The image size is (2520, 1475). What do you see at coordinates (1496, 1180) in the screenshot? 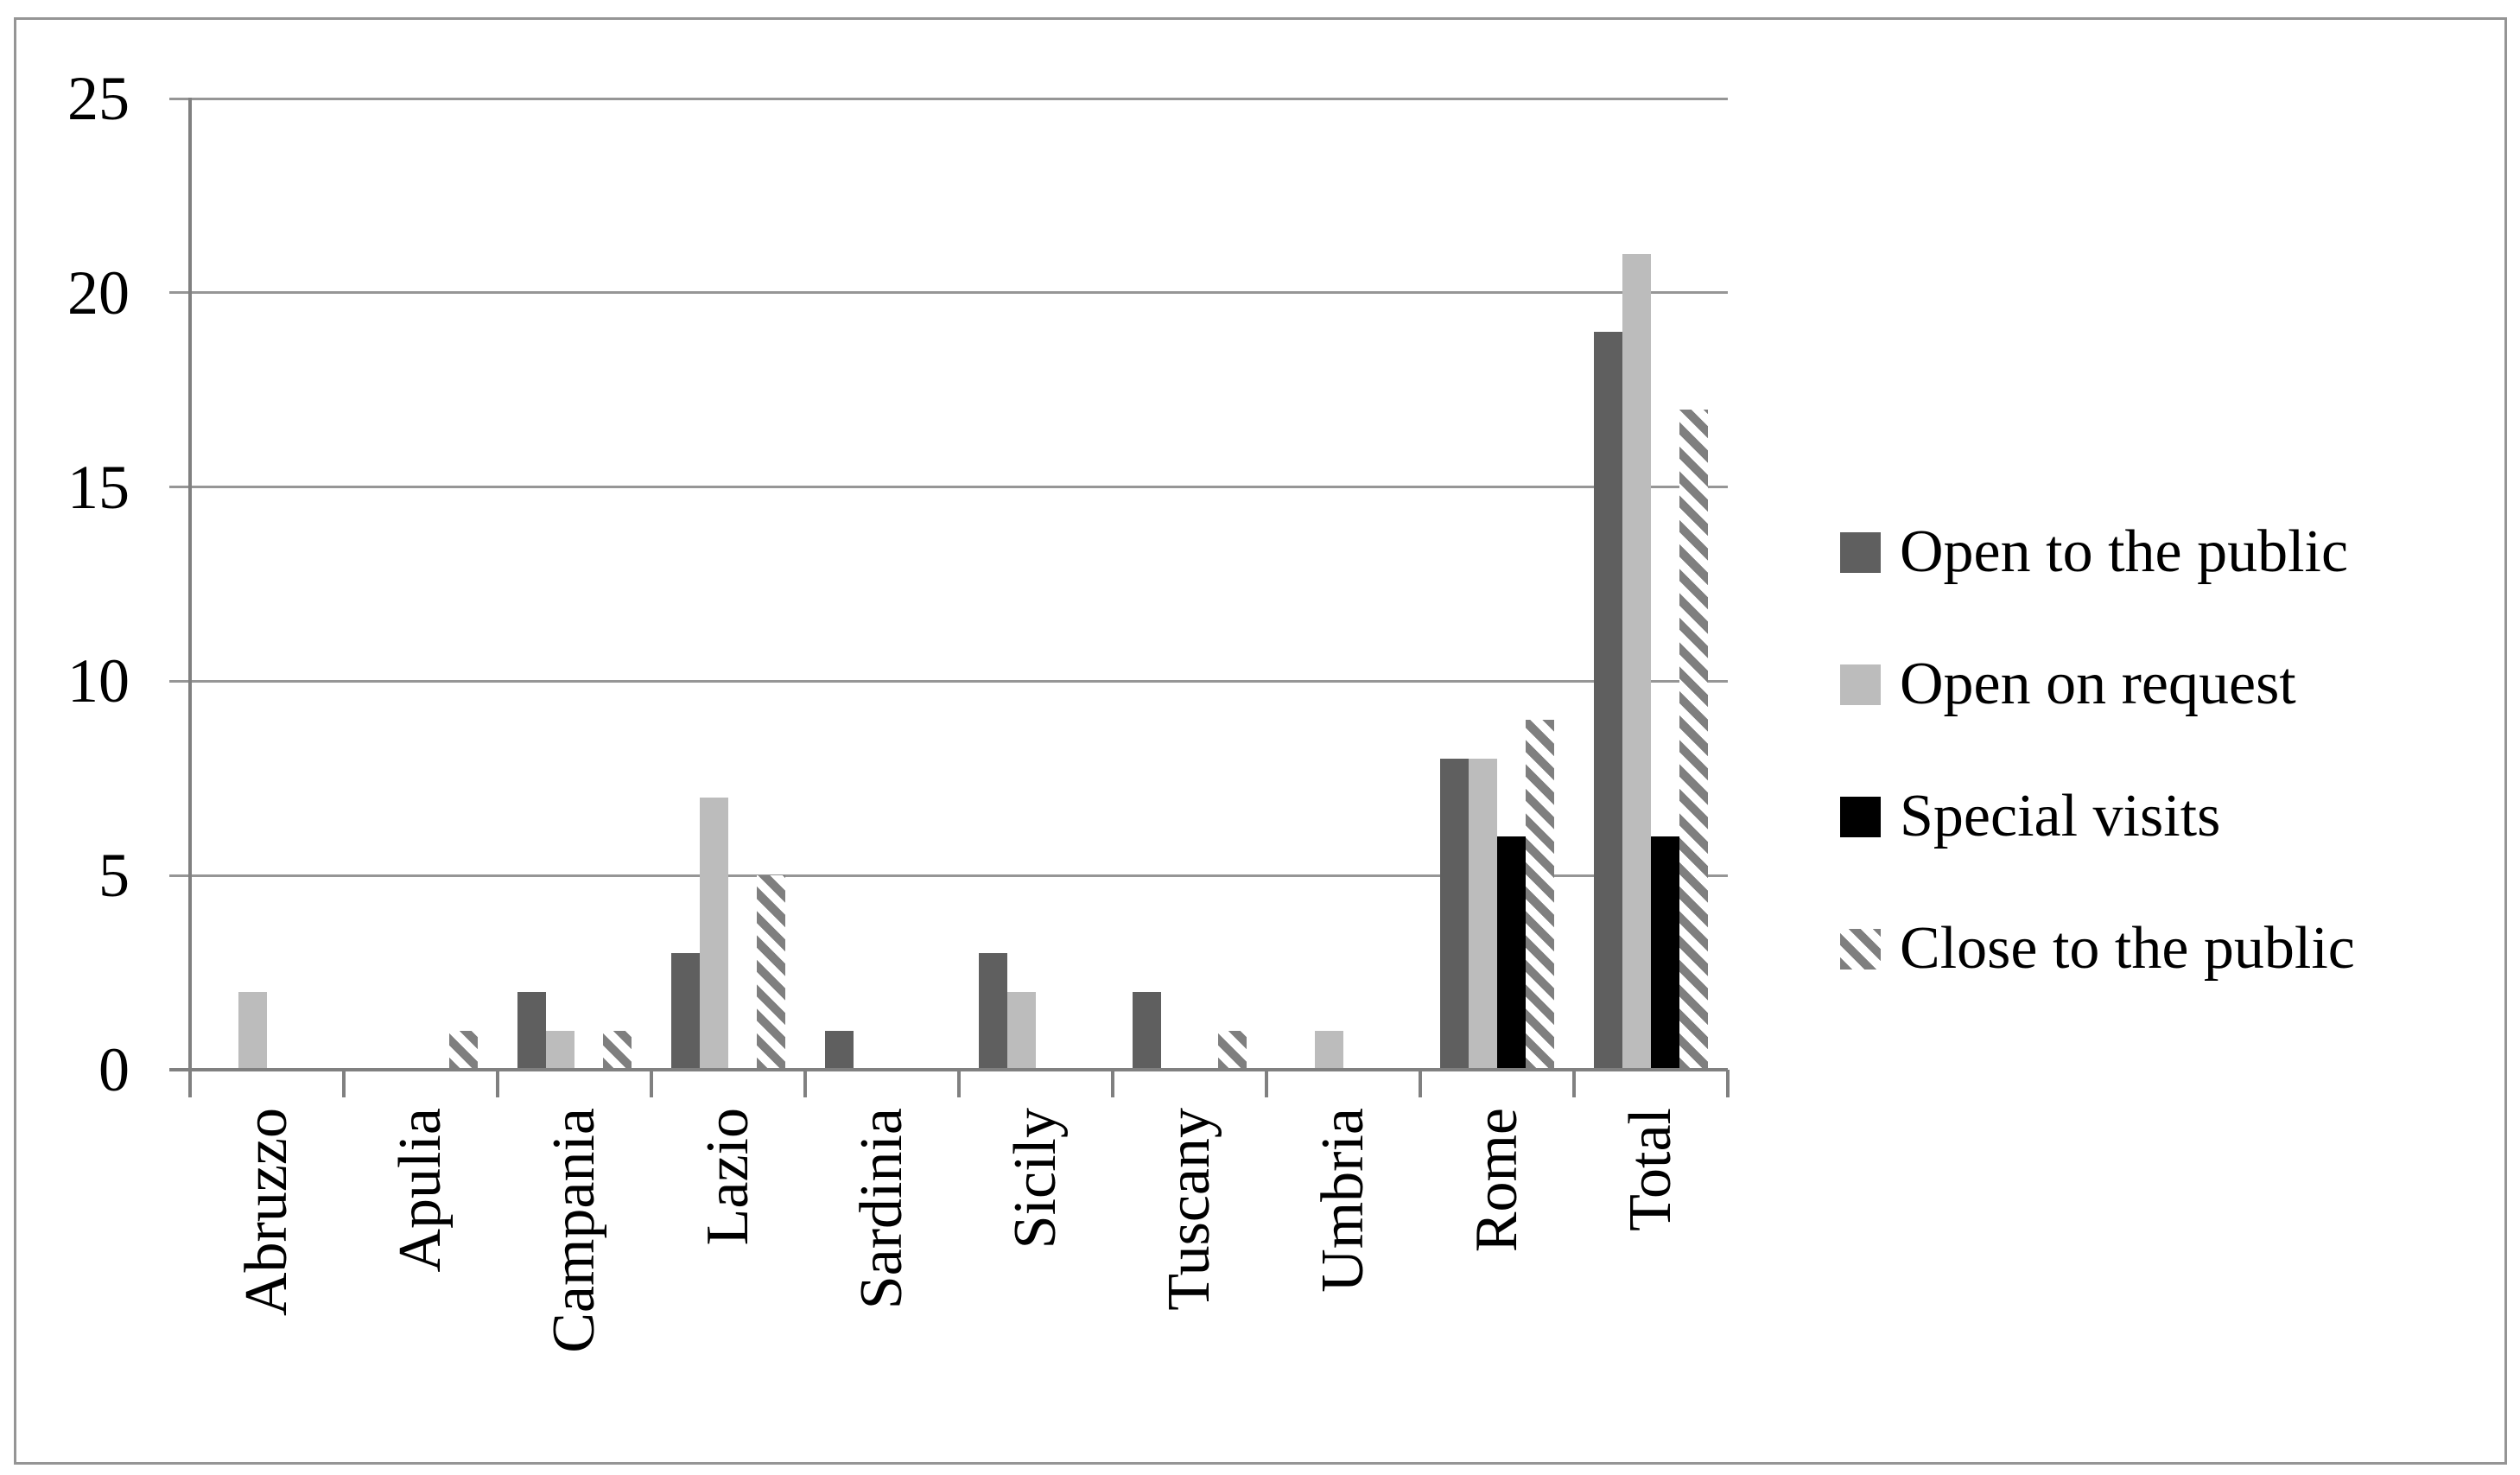
I see `x-axis-label-rome: Rome` at bounding box center [1496, 1180].